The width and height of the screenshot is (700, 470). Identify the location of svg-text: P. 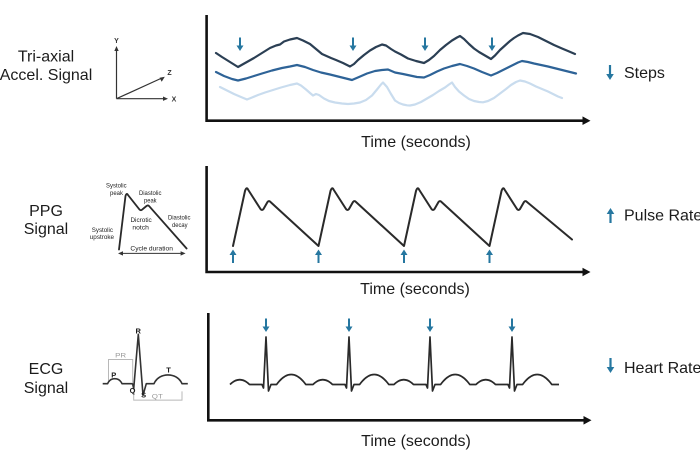
(113, 375).